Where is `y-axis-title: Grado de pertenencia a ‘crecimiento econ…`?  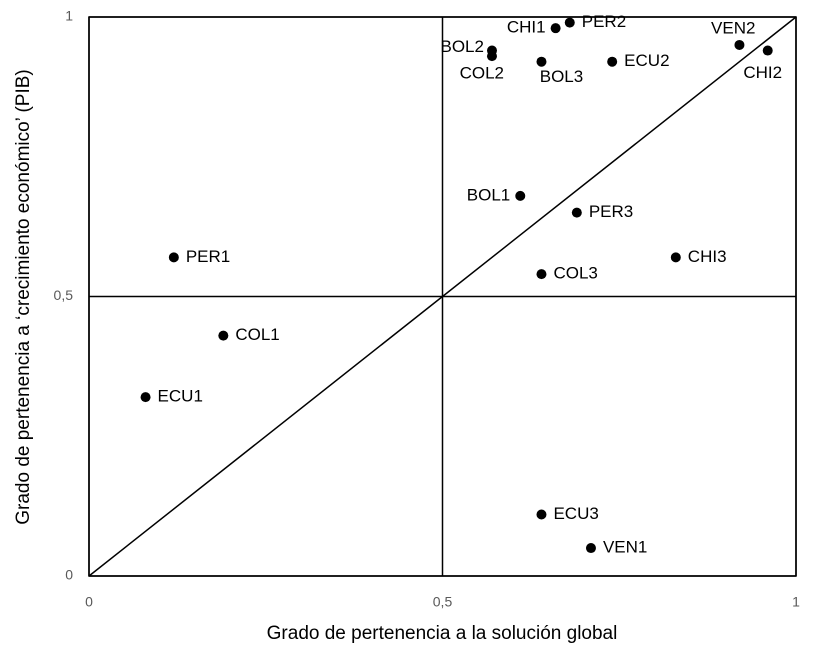 y-axis-title: Grado de pertenencia a ‘crecimiento econ… is located at coordinates (23, 297).